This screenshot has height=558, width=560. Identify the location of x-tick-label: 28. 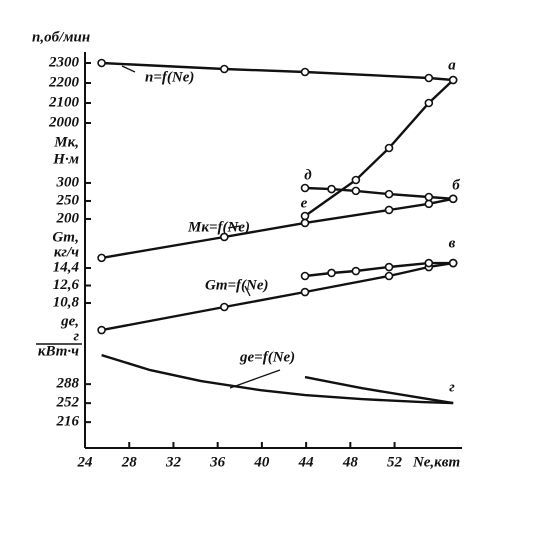
(129, 462).